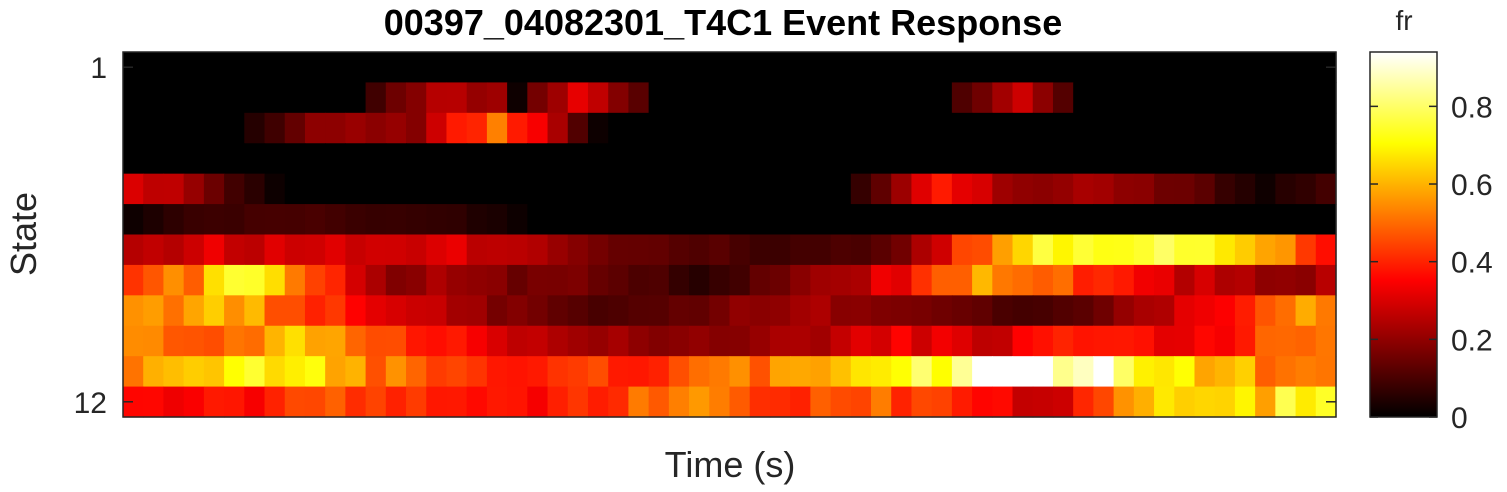 This screenshot has width=1507, height=492. I want to click on chart-title: 00397_04082301_T4C1 Event Response, so click(723, 22).